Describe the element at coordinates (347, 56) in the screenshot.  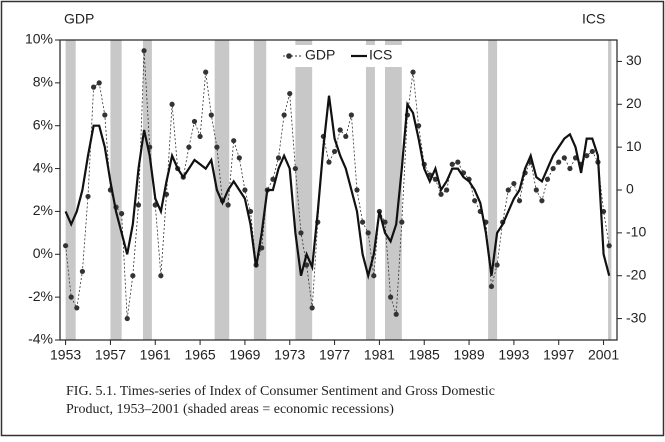
I see `legend-box` at that location.